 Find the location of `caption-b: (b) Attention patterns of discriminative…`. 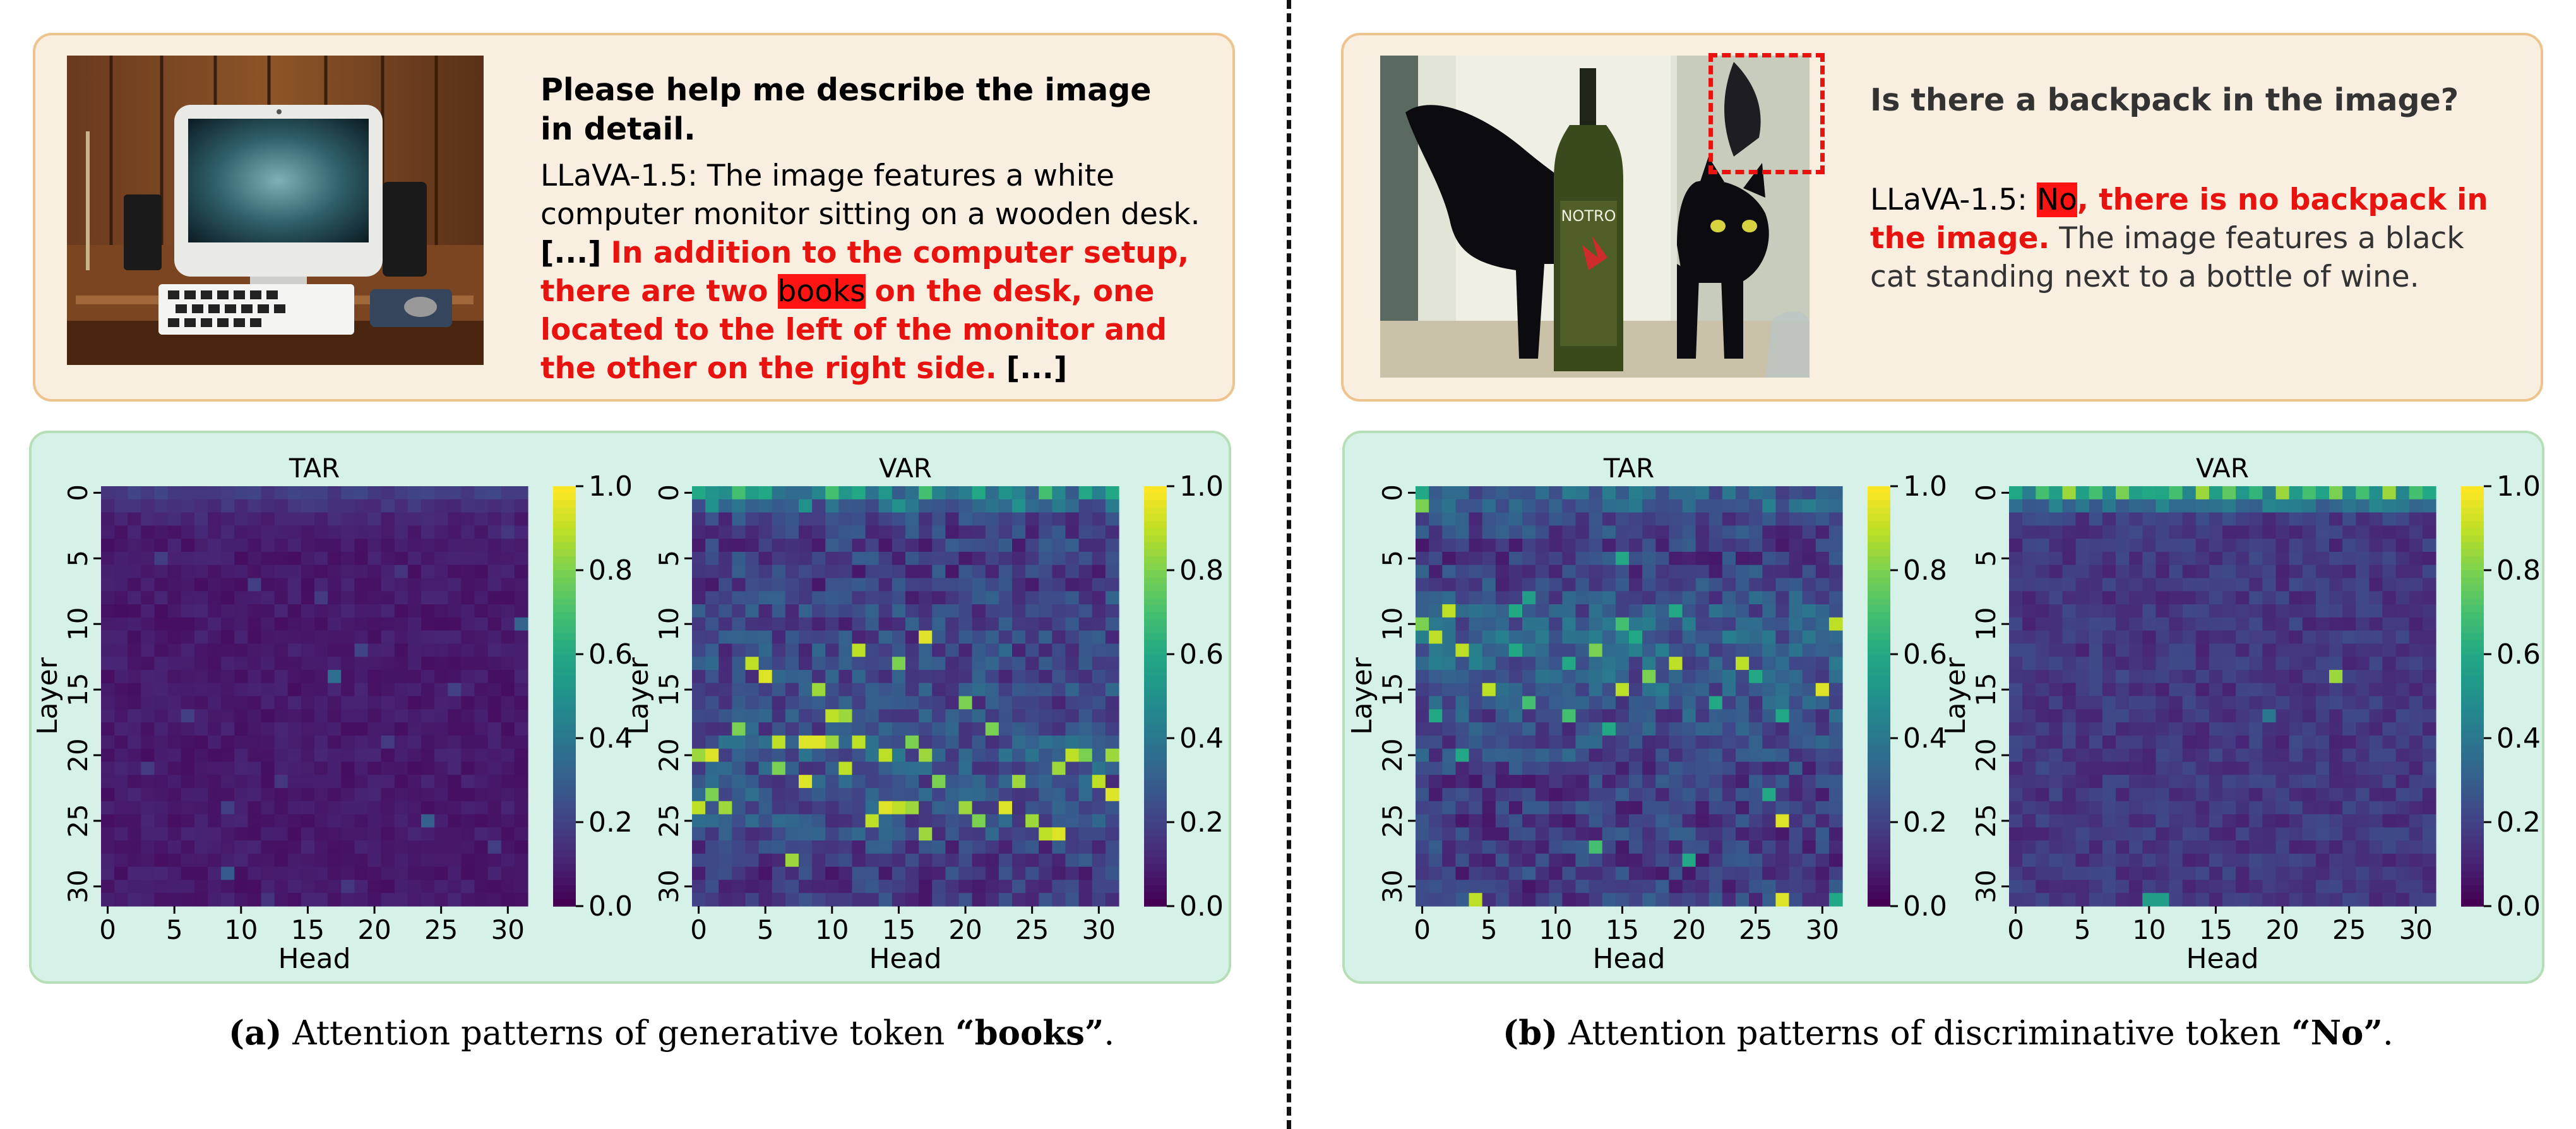

caption-b: (b) Attention patterns of discriminative… is located at coordinates (1948, 1033).